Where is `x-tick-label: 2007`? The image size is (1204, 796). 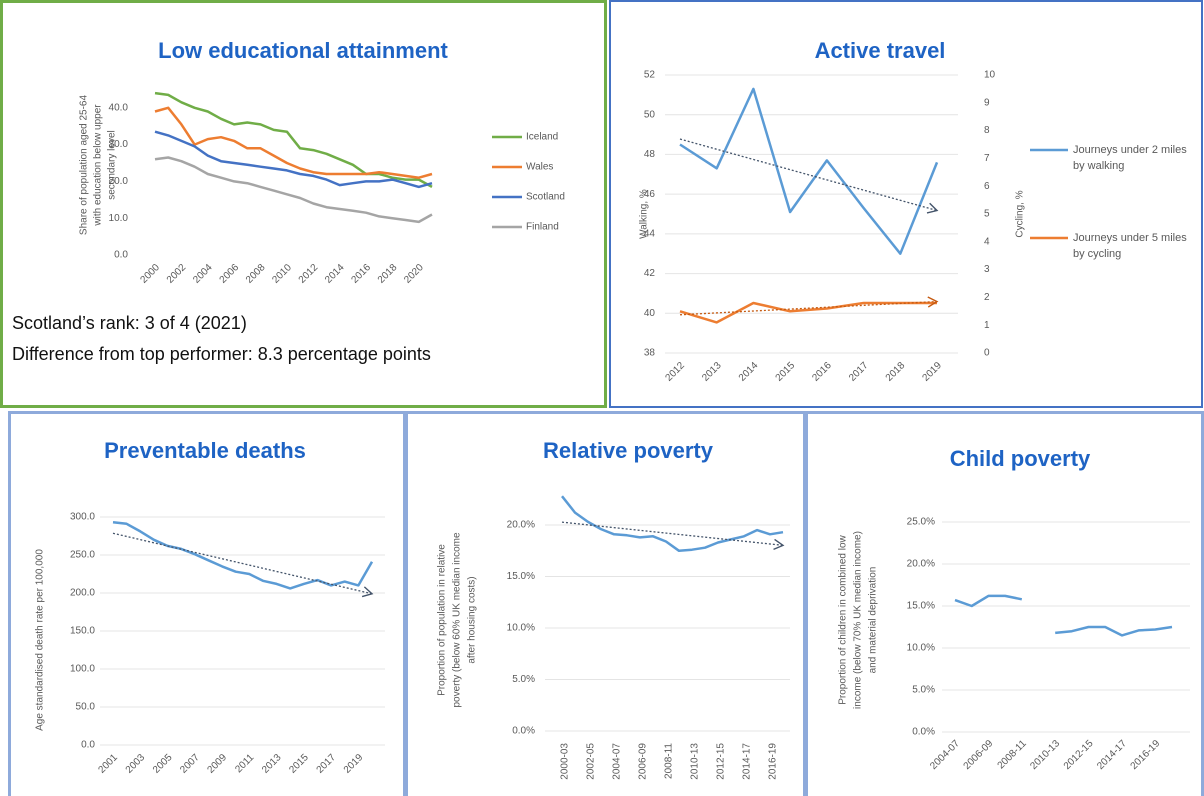 x-tick-label: 2007 is located at coordinates (190, 764).